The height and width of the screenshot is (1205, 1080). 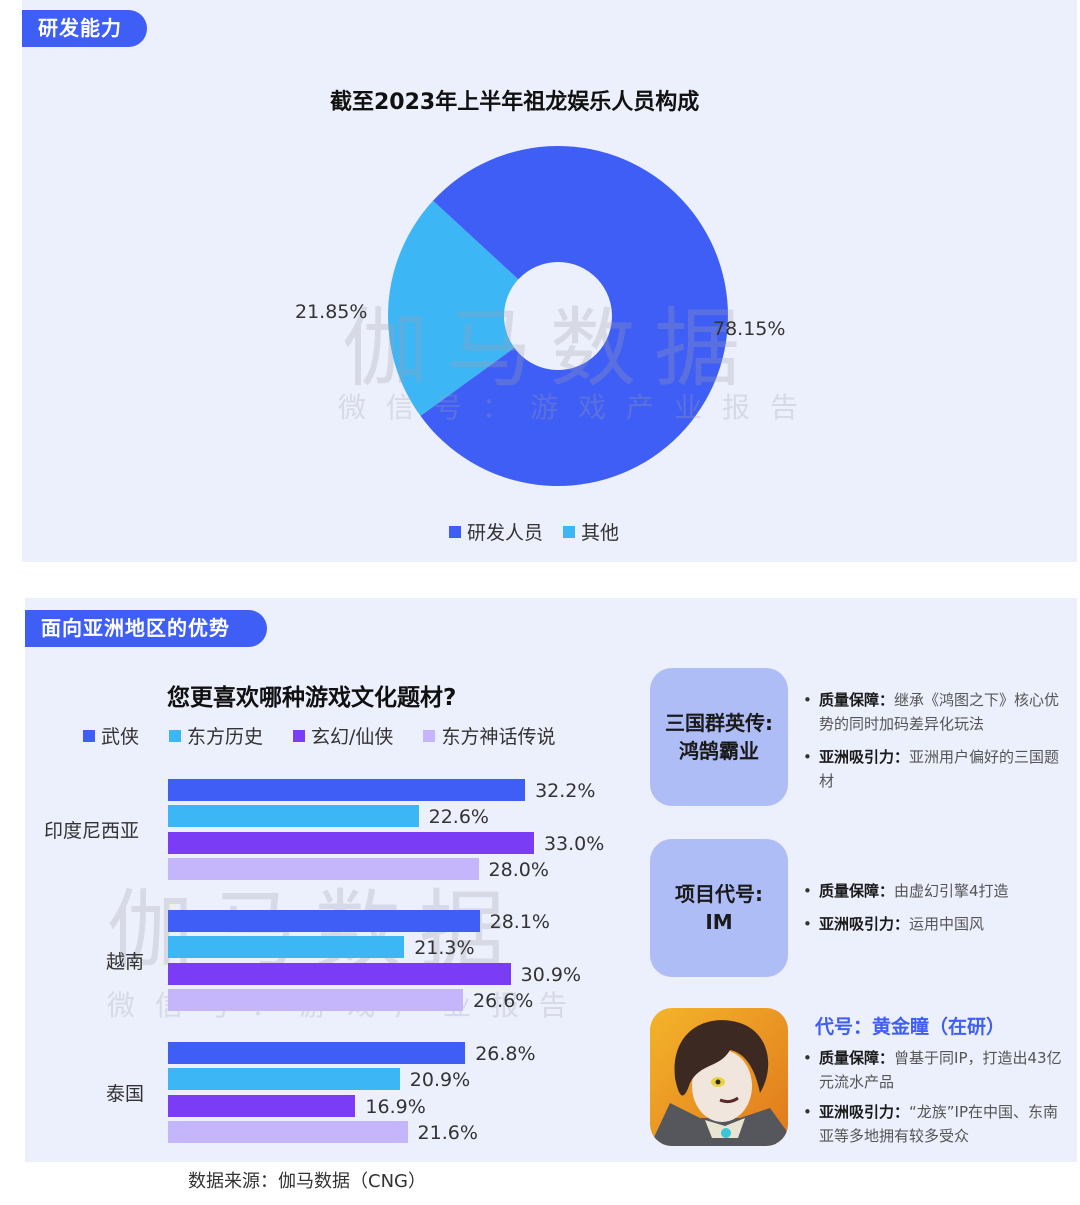 I want to click on bar-value-label: 30.9%, so click(x=551, y=974).